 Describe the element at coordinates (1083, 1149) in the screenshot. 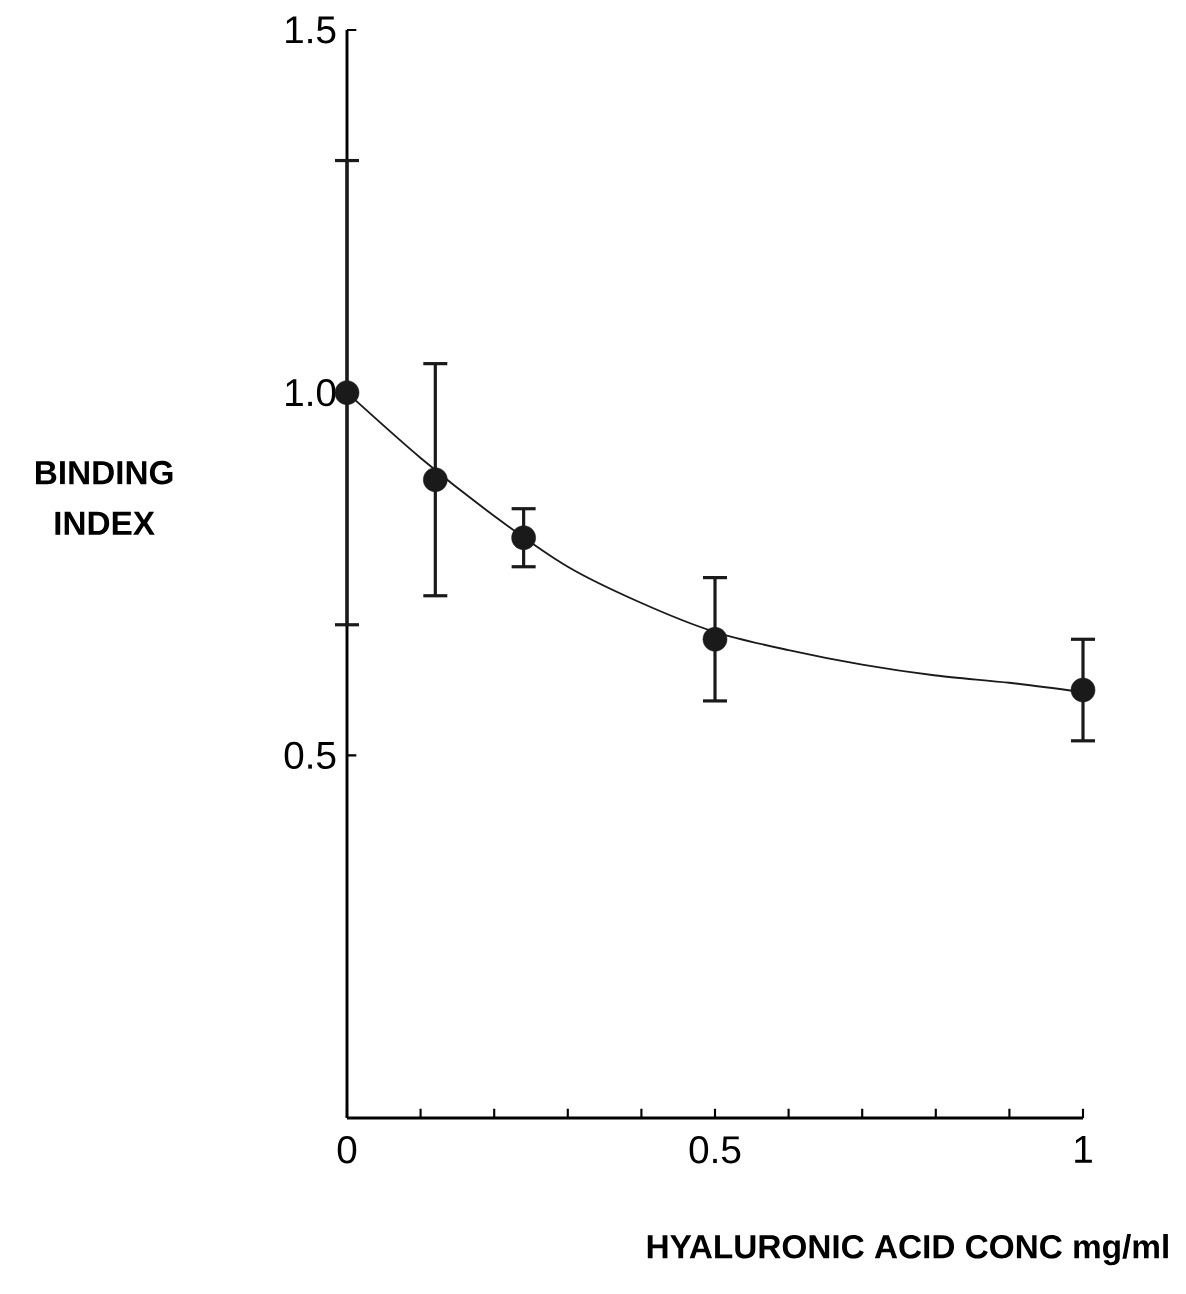

I see `x-tick-label: 1` at that location.